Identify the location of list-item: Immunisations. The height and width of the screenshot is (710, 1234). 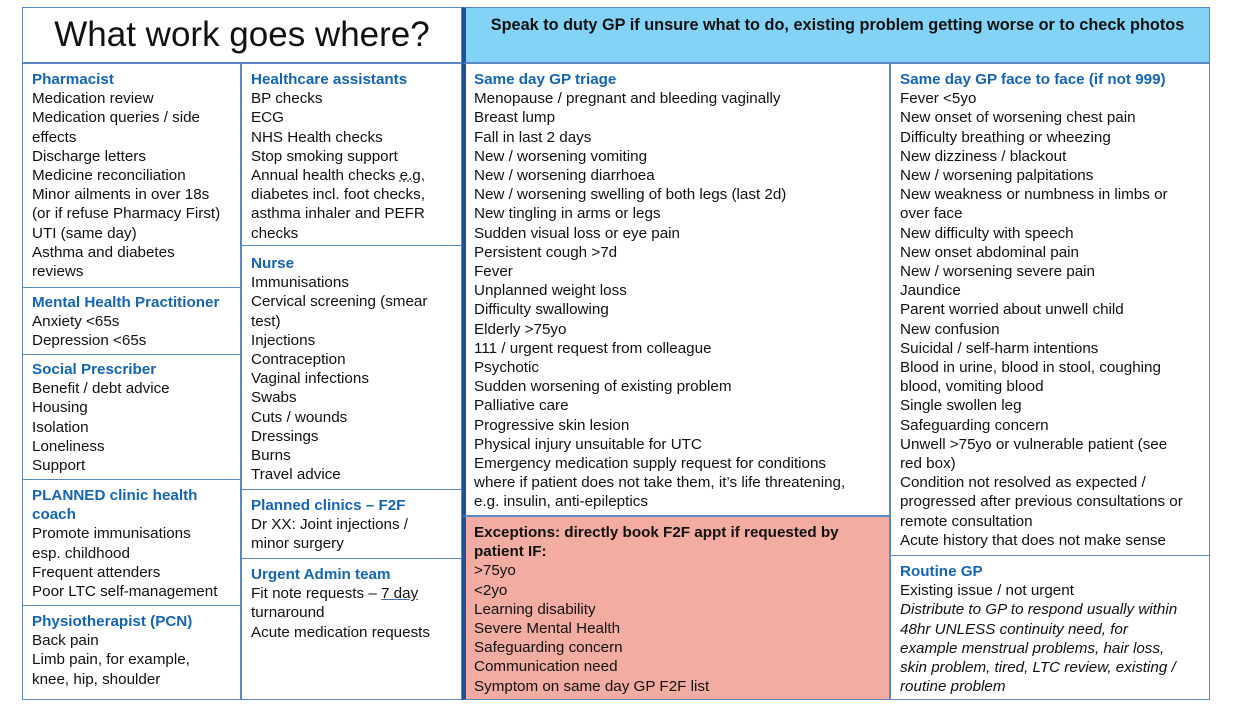
(300, 283).